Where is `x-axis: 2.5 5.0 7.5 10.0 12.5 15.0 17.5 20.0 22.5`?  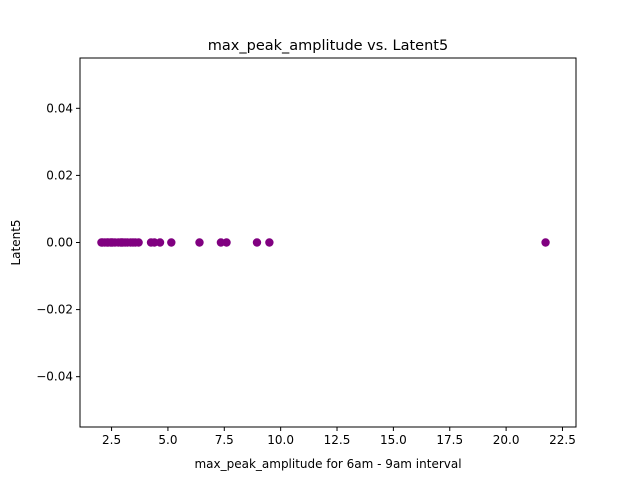 x-axis: 2.5 5.0 7.5 10.0 12.5 15.0 17.5 20.0 22.5 is located at coordinates (339, 437).